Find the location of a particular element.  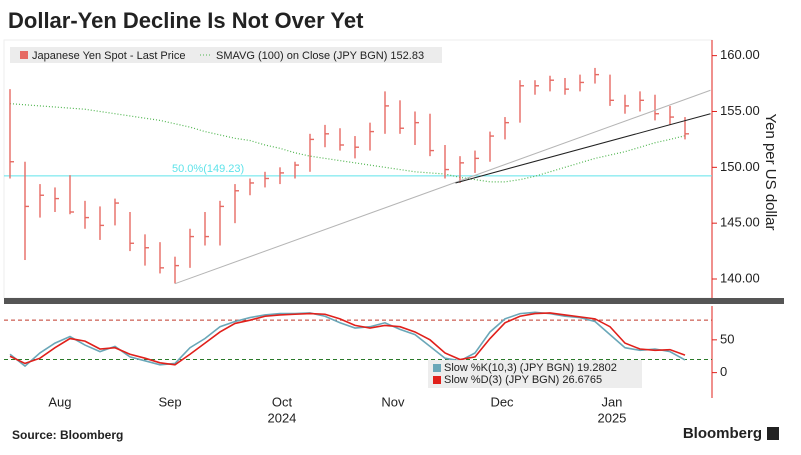

osc-legend is located at coordinates (535, 374).